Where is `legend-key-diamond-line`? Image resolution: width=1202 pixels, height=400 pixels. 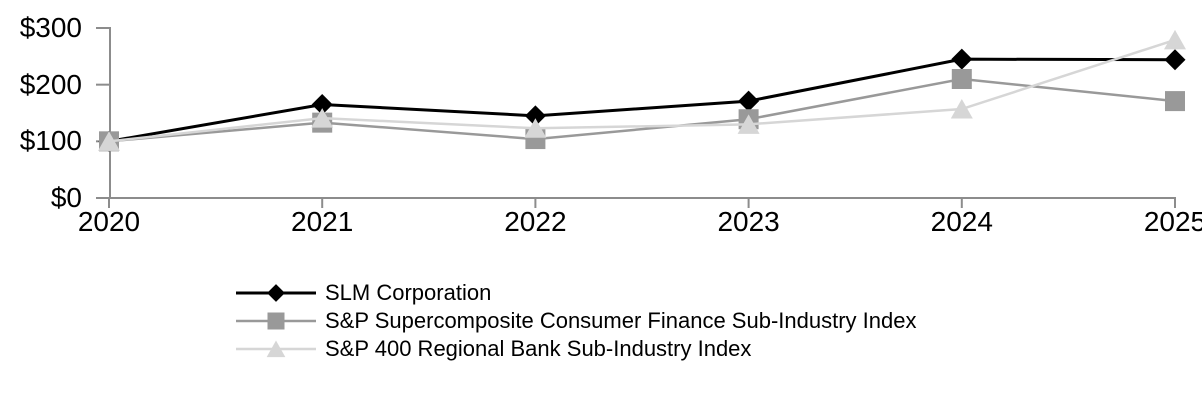
legend-key-diamond-line is located at coordinates (276, 293).